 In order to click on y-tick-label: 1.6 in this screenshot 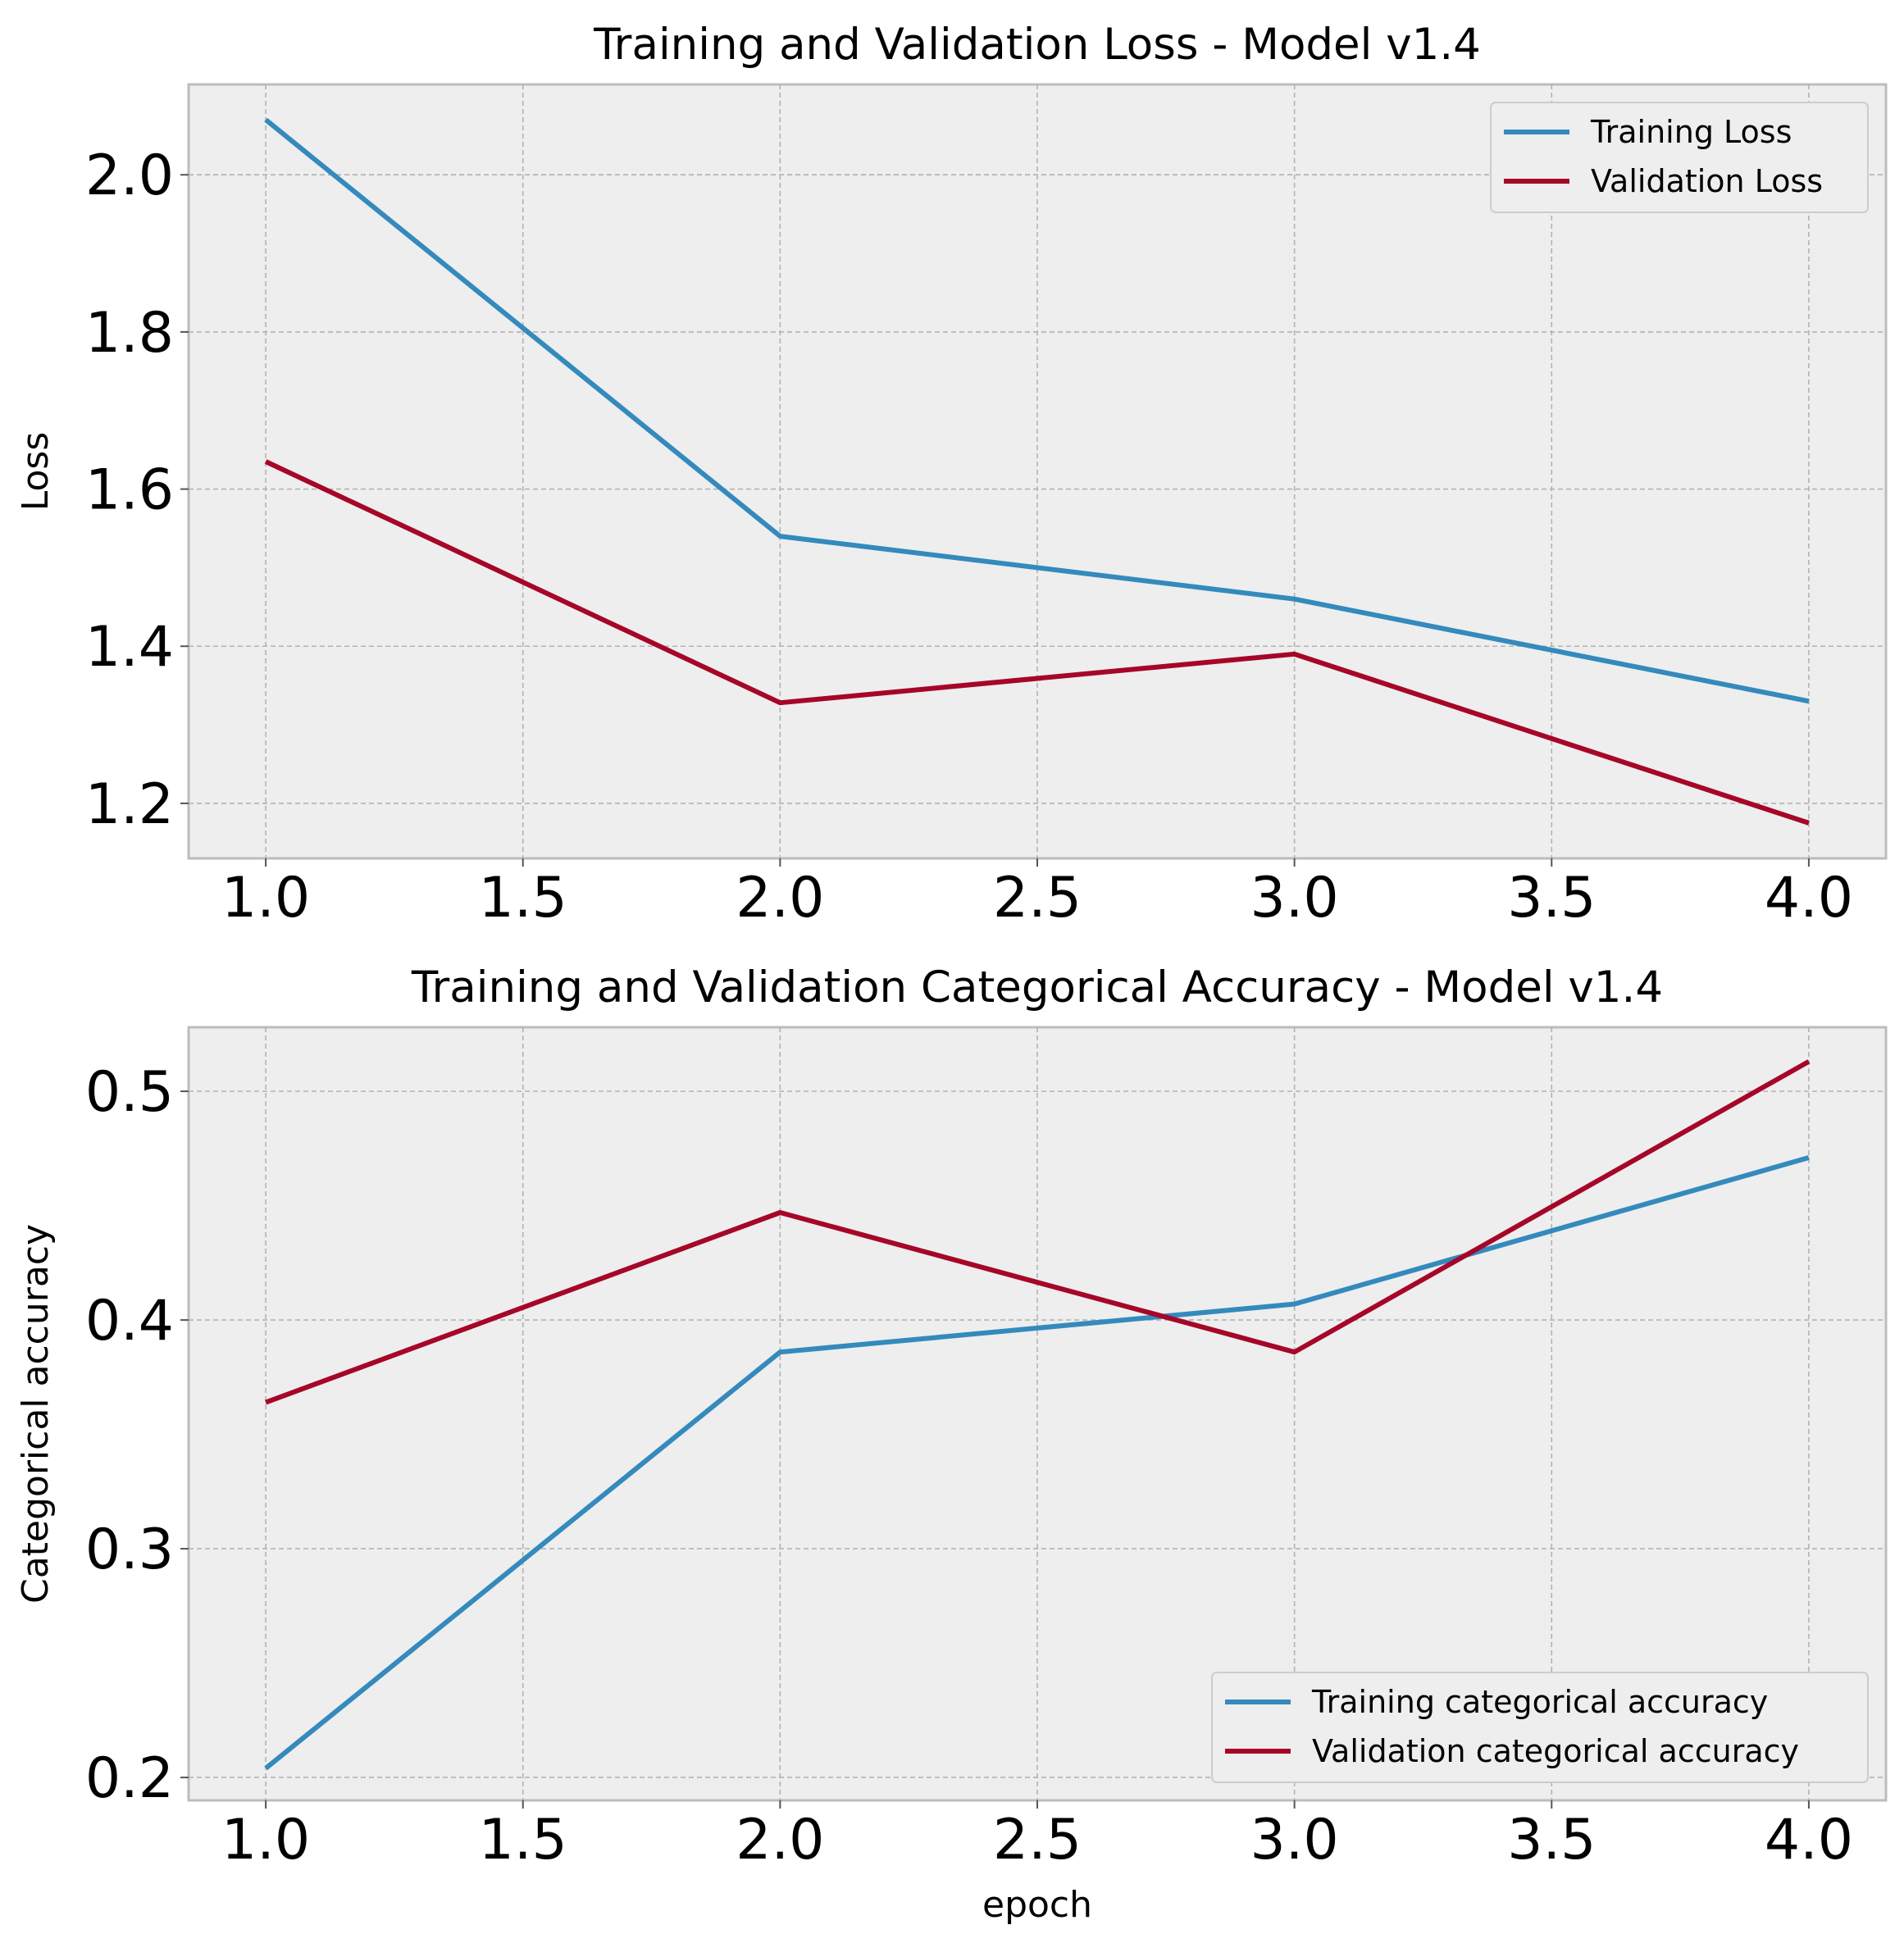, I will do `click(129, 490)`.